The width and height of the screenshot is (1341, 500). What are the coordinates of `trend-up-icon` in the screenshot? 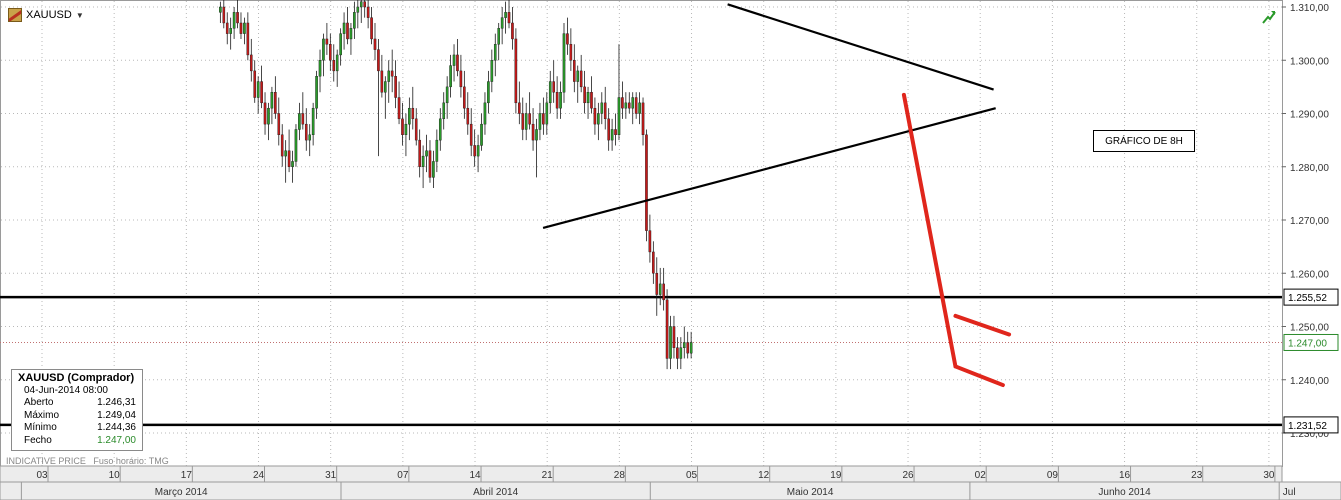 It's located at (1269, 17).